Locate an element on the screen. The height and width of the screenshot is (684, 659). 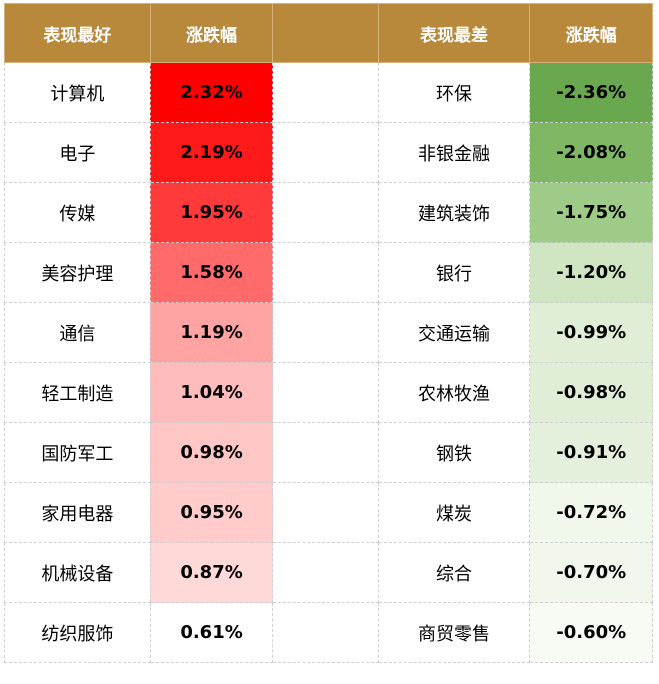
worst-change-value: -0.98% is located at coordinates (591, 392).